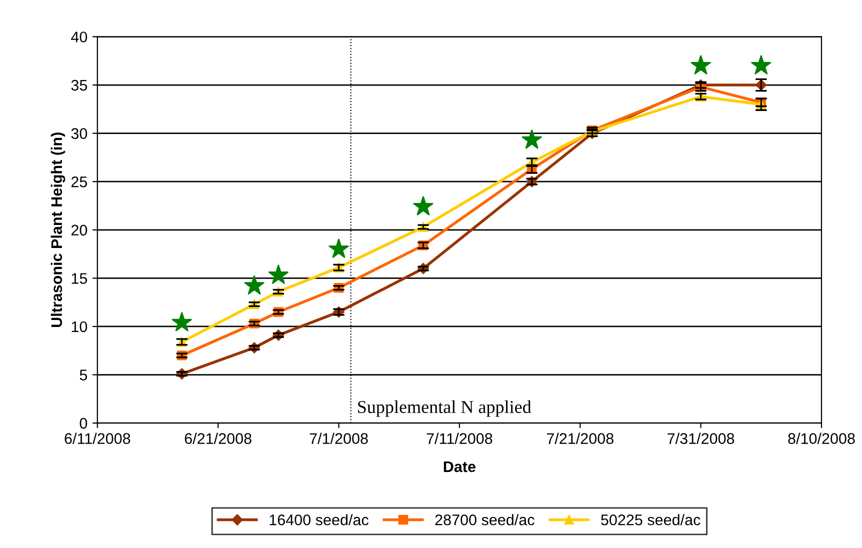 Image resolution: width=862 pixels, height=548 pixels. What do you see at coordinates (79, 37) in the screenshot?
I see `y-tick-label: 40` at bounding box center [79, 37].